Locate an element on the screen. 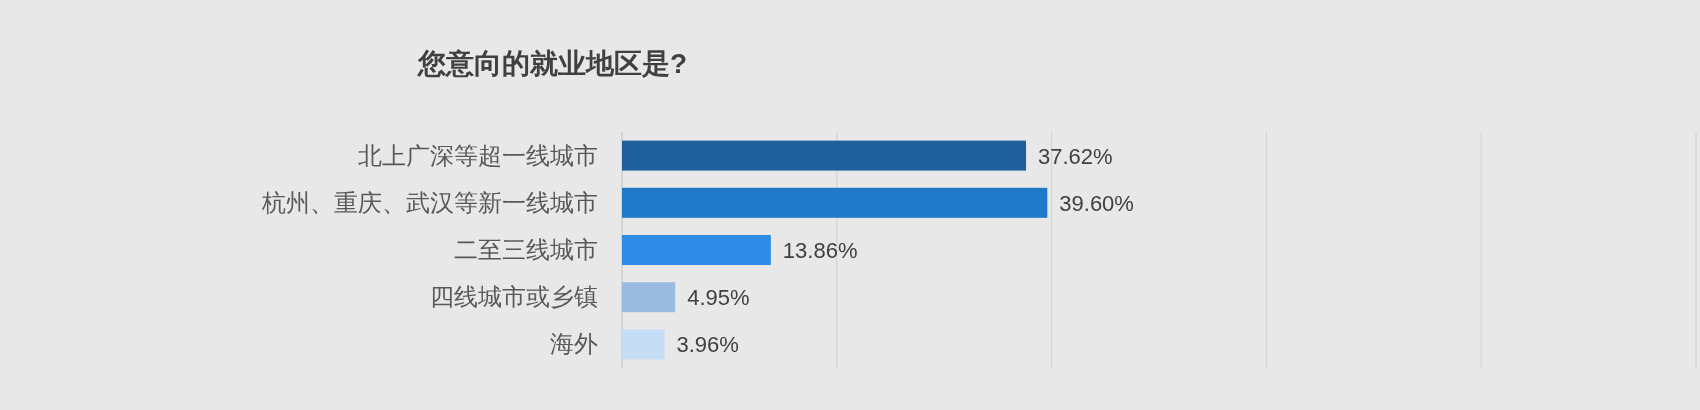 Image resolution: width=1700 pixels, height=410 pixels. data-label: 37.62% is located at coordinates (1075, 156).